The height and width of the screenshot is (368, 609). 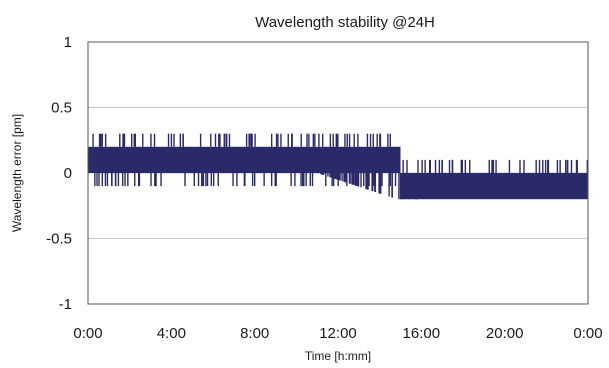 I want to click on data-layer, so click(x=338, y=166).